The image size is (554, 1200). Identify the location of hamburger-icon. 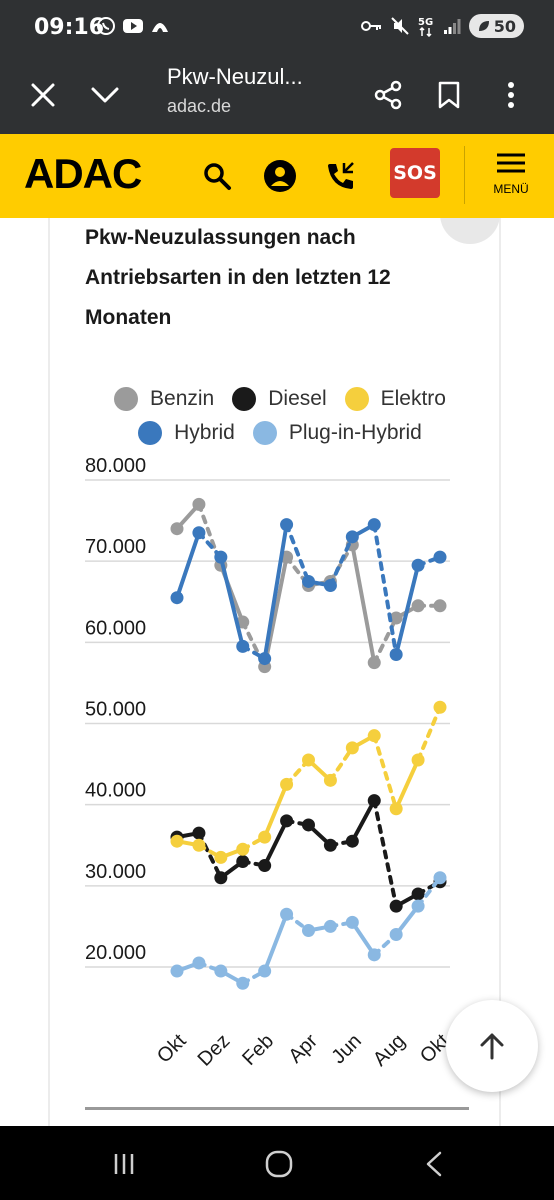
(511, 163).